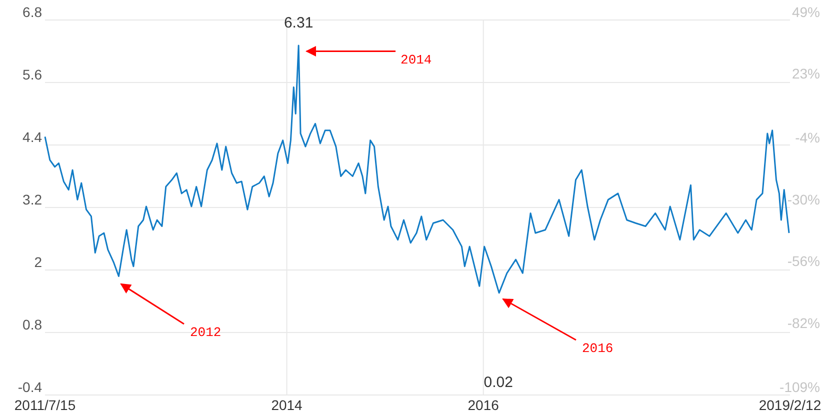  What do you see at coordinates (32, 324) in the screenshot?
I see `y-tick-label: 0.8` at bounding box center [32, 324].